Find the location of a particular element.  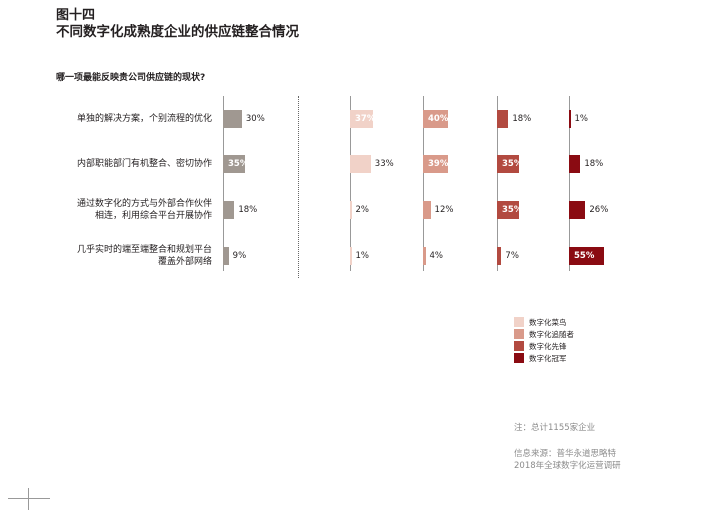

legend-label: 数字化菜鸟 is located at coordinates (548, 322).